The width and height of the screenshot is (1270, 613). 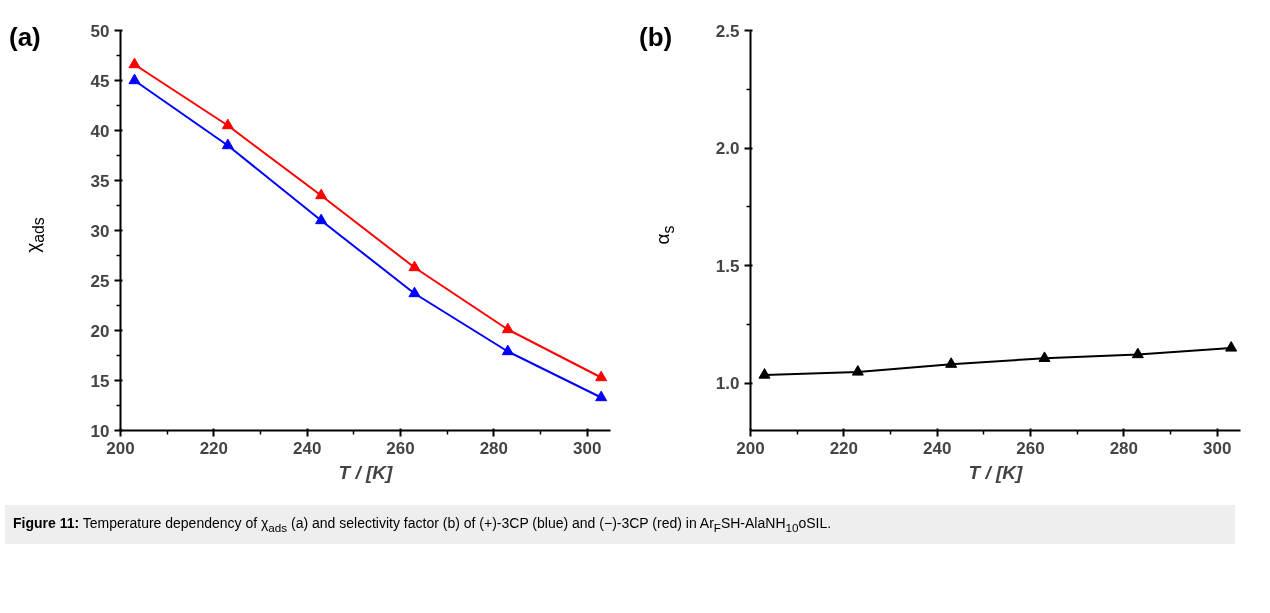 What do you see at coordinates (727, 31) in the screenshot?
I see `y-tick-label: 2.5` at bounding box center [727, 31].